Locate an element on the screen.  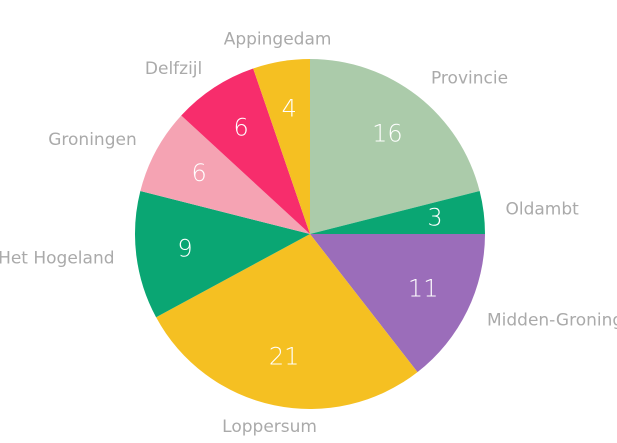
category-label: Groningen is located at coordinates (92, 140).